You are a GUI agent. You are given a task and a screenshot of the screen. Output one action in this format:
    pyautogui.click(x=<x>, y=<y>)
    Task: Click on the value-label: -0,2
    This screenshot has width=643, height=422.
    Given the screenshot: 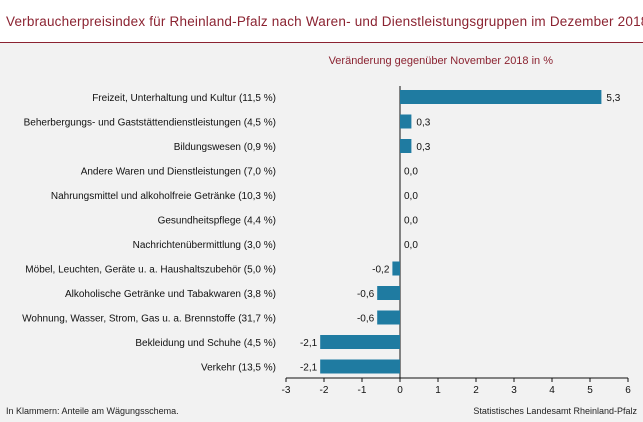 What is the action you would take?
    pyautogui.click(x=381, y=270)
    